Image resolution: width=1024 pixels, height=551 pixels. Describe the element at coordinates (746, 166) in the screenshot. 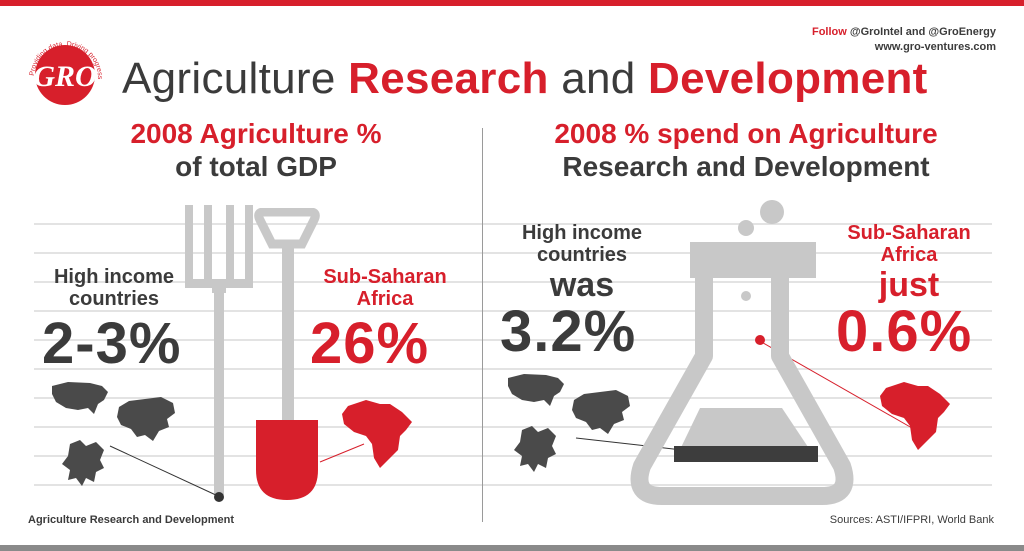

I see `right-heading-line2: Research and Development` at that location.